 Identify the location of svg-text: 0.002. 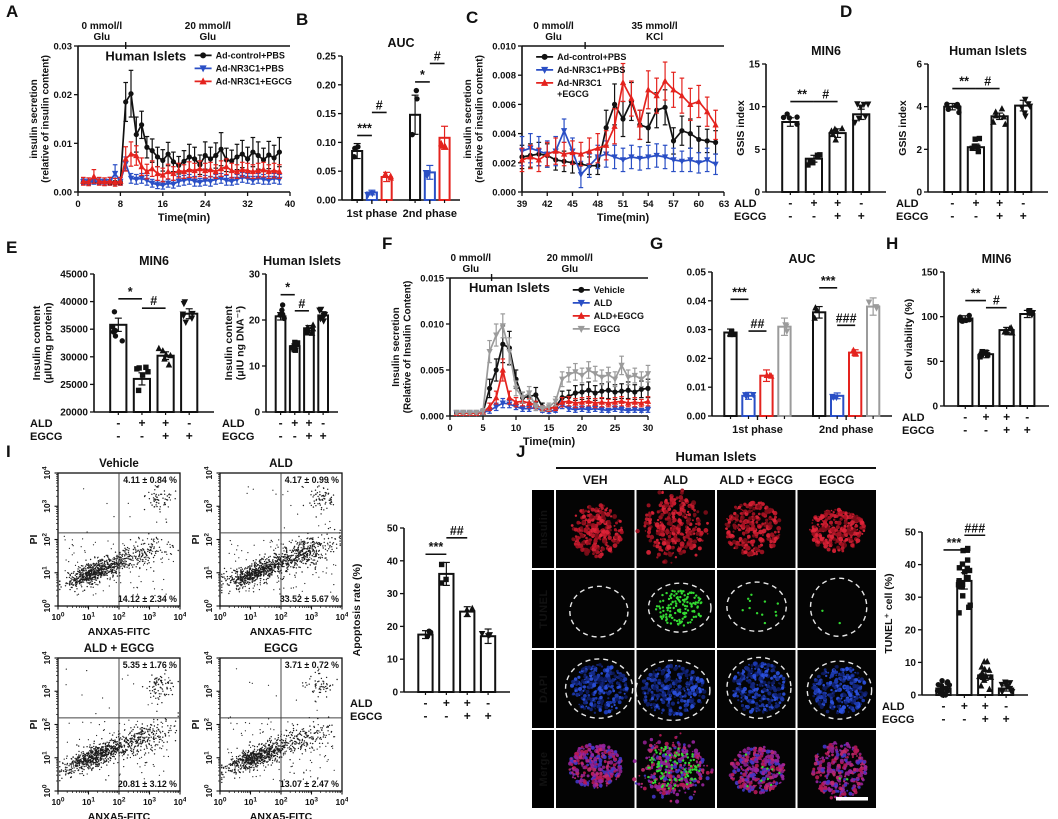
(504, 163).